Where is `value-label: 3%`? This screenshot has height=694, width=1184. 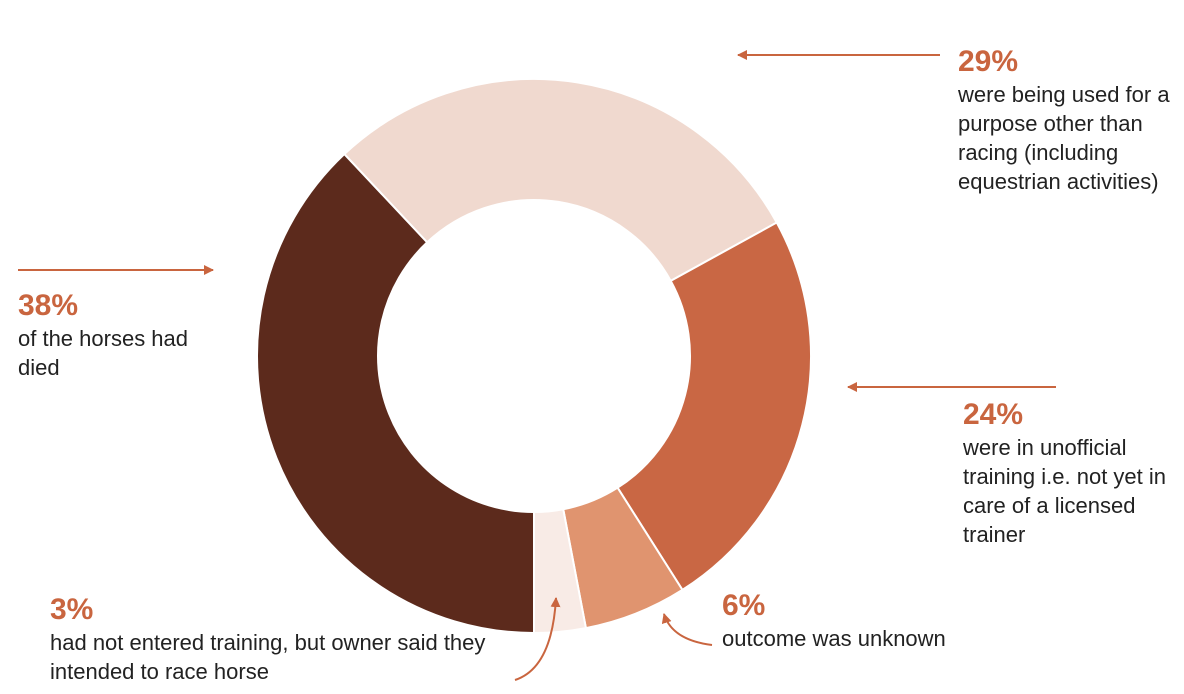 value-label: 3% is located at coordinates (72, 609).